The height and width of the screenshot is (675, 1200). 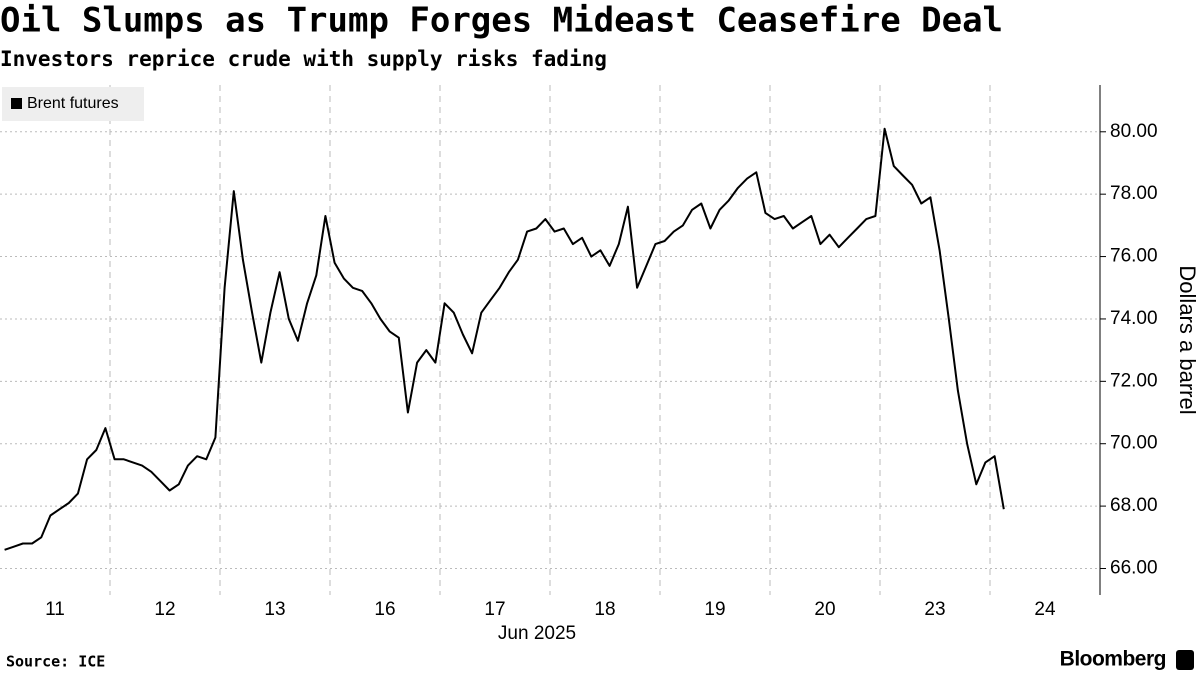 I want to click on y-tick-label: 68.00, so click(x=1134, y=505).